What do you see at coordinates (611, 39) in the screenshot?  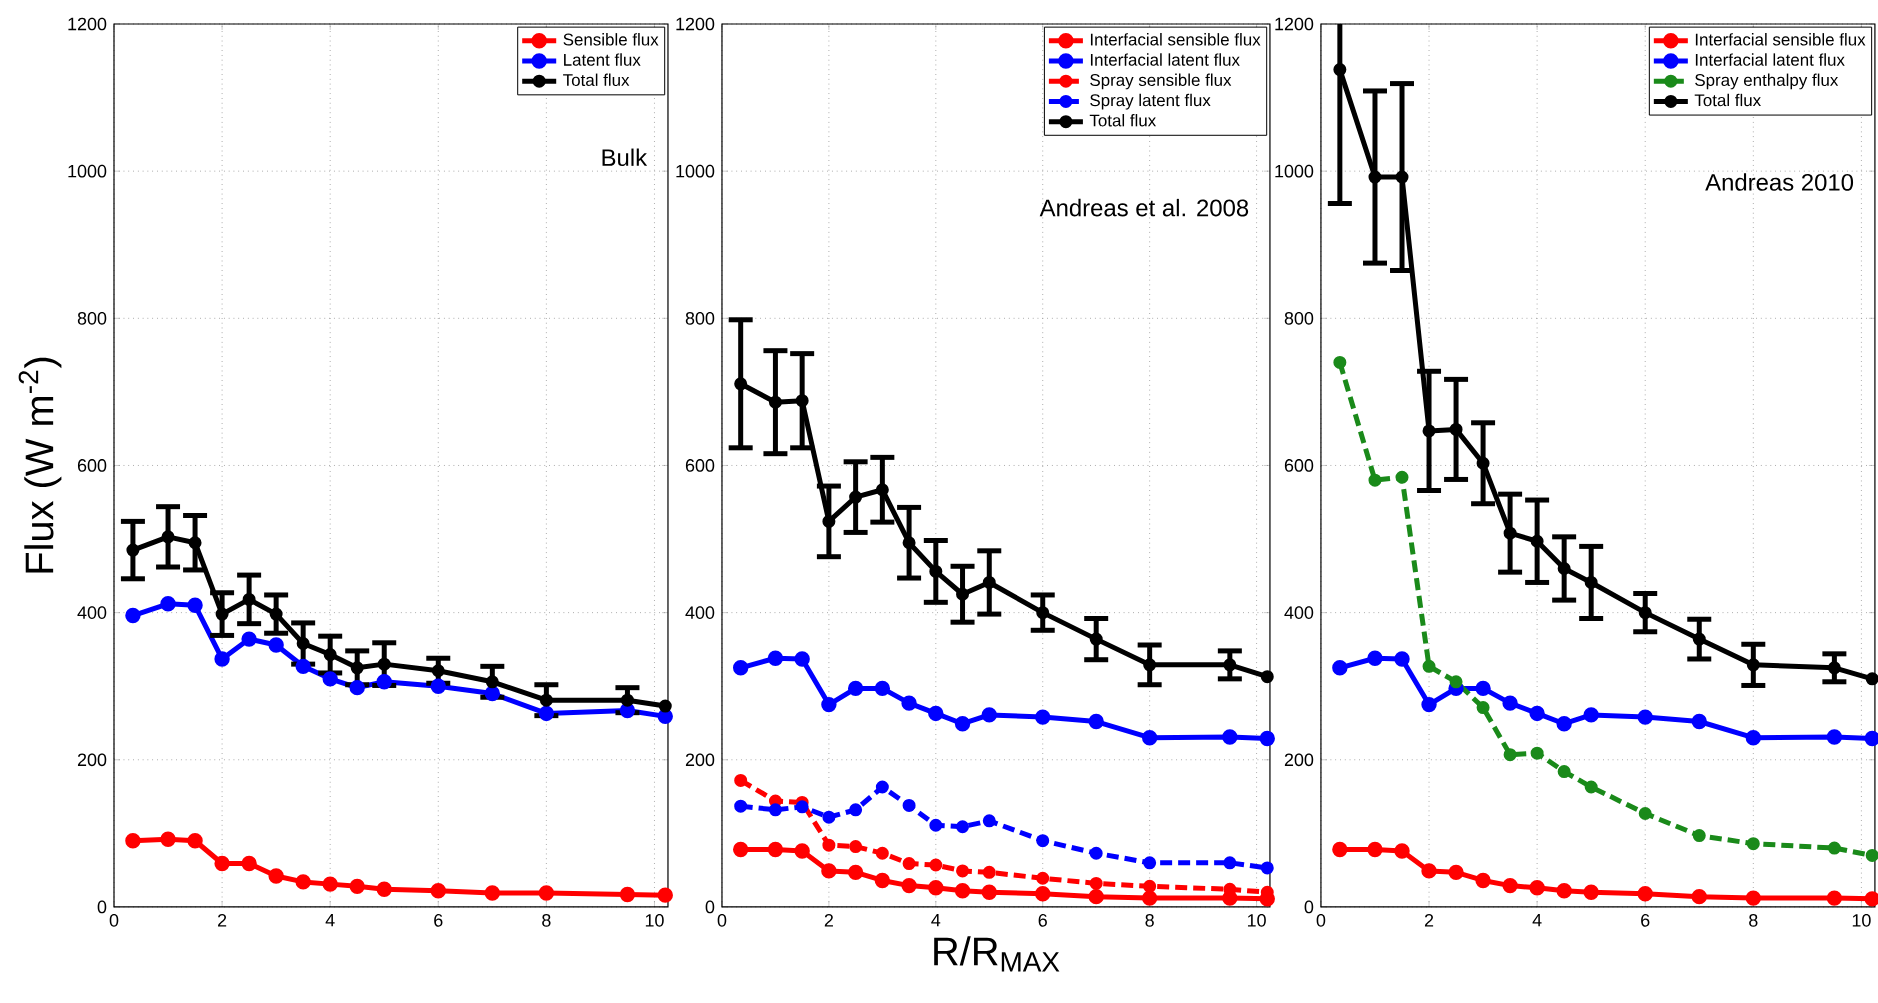 I see `legend-label: Sensible flux` at bounding box center [611, 39].